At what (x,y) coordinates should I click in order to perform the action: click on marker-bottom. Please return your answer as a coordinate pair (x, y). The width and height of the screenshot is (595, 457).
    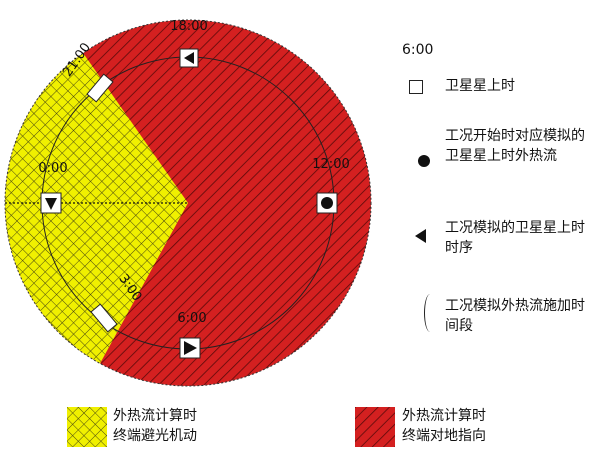
    Looking at the image, I should click on (190, 348).